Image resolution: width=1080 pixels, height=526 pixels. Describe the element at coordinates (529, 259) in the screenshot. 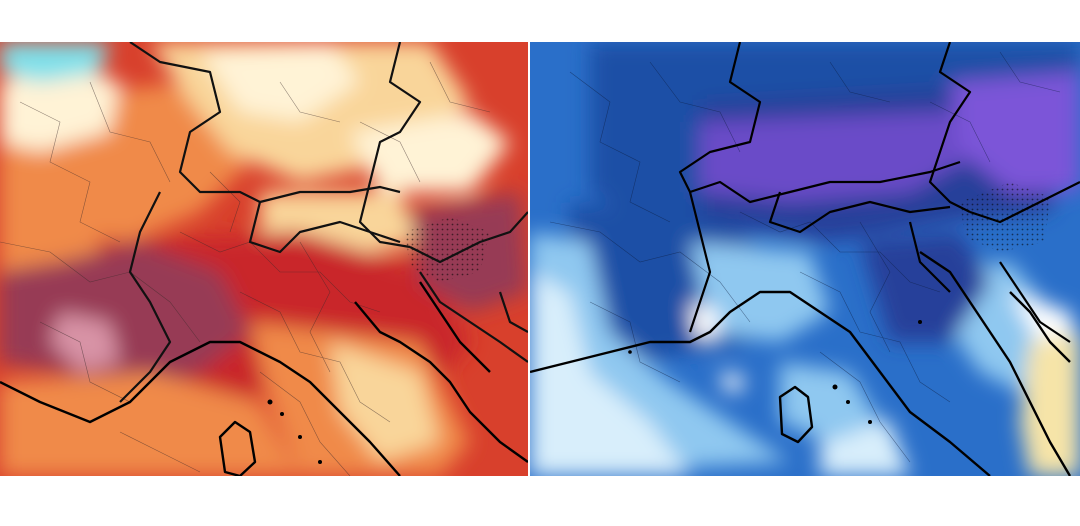

I see `panel-divider` at that location.